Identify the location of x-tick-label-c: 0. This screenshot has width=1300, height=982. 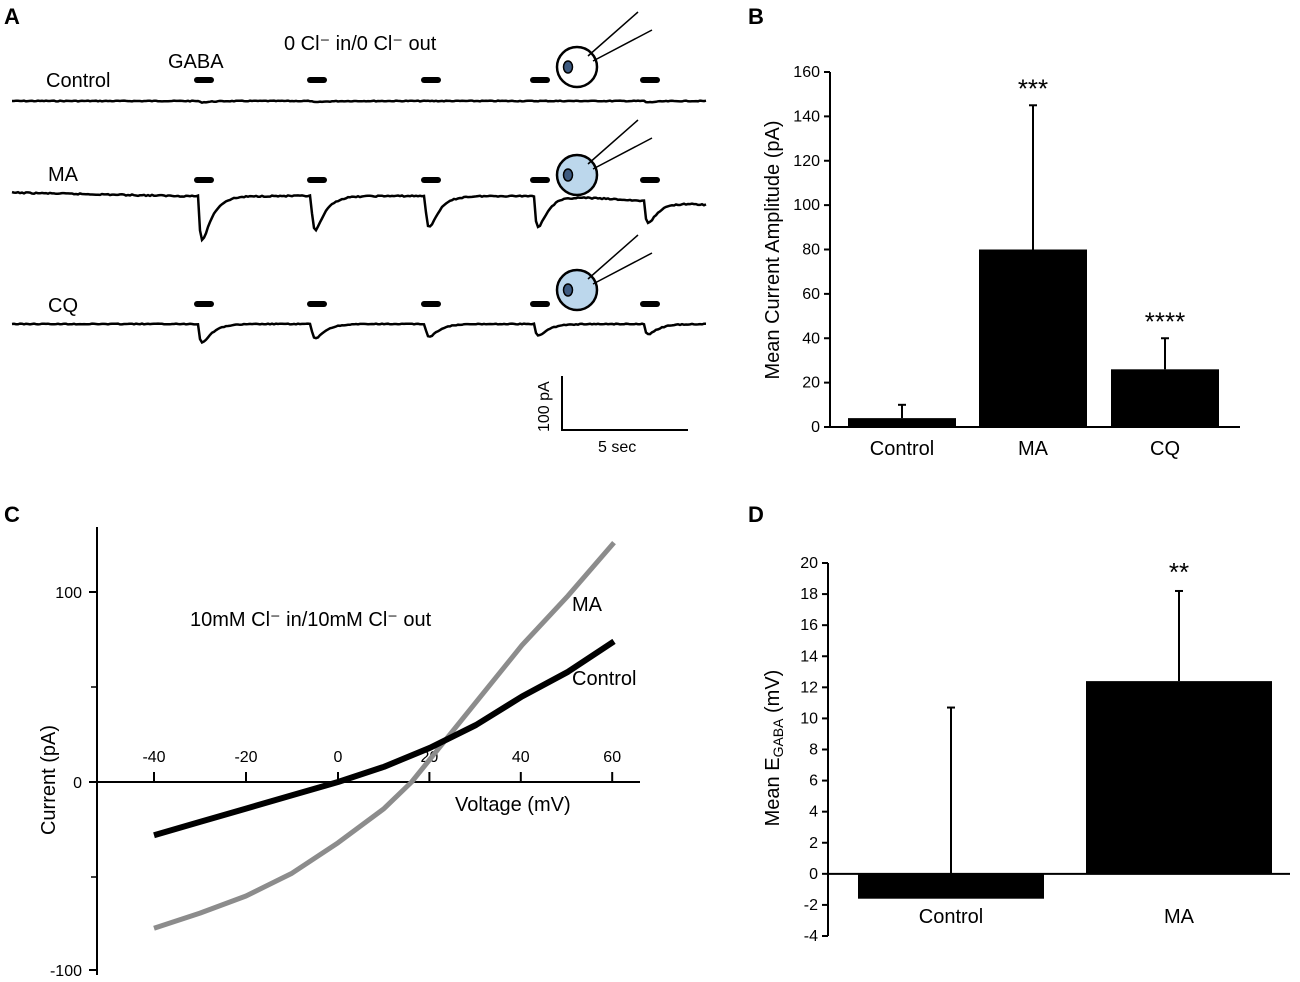
(338, 757).